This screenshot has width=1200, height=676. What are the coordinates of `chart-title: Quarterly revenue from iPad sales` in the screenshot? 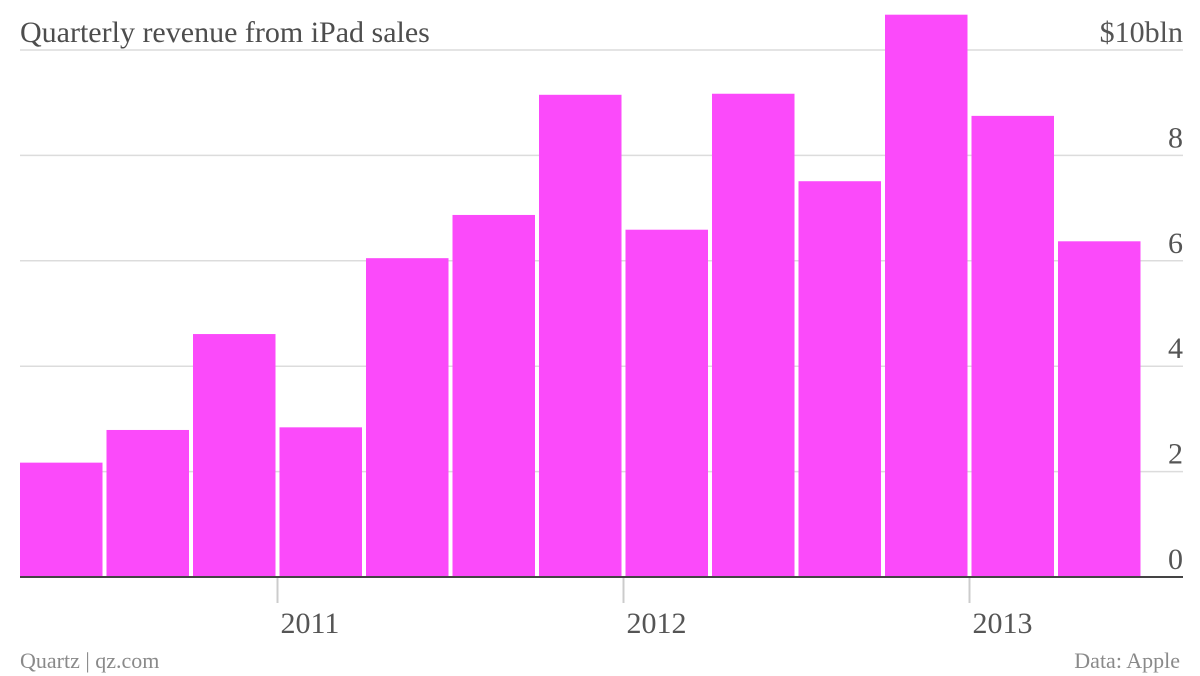 It's located at (225, 32).